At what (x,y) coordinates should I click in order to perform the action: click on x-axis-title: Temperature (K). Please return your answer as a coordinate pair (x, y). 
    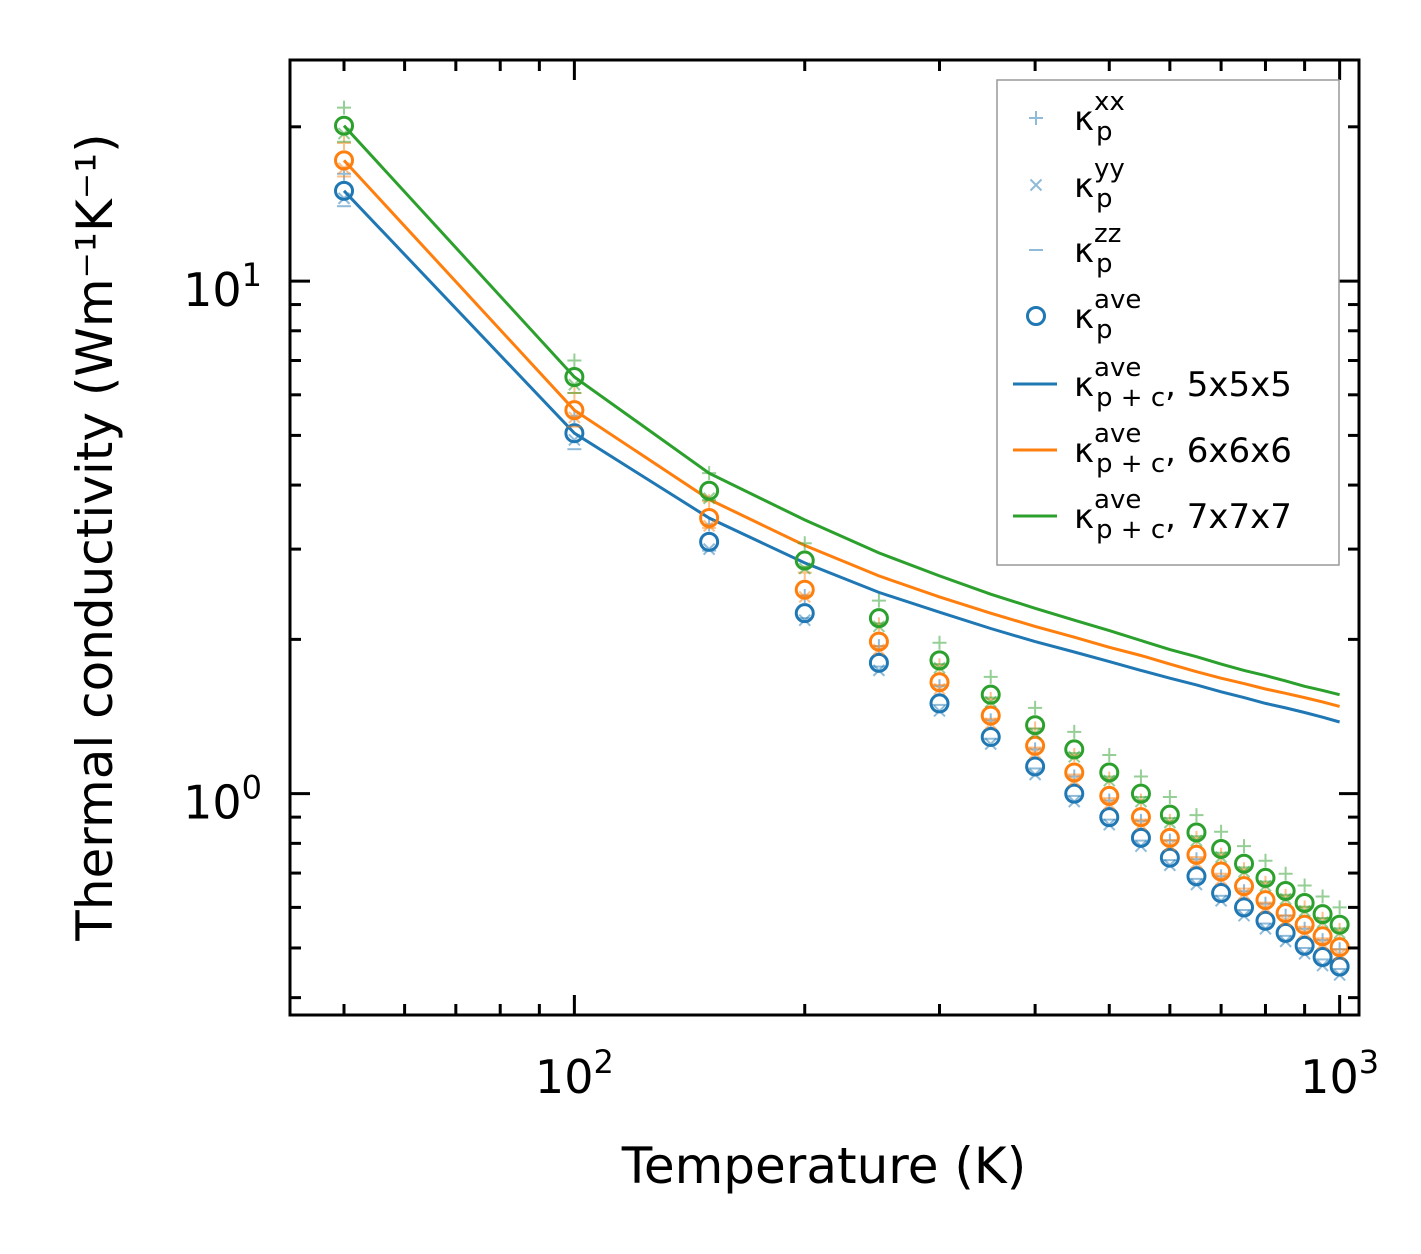
    Looking at the image, I should click on (823, 1166).